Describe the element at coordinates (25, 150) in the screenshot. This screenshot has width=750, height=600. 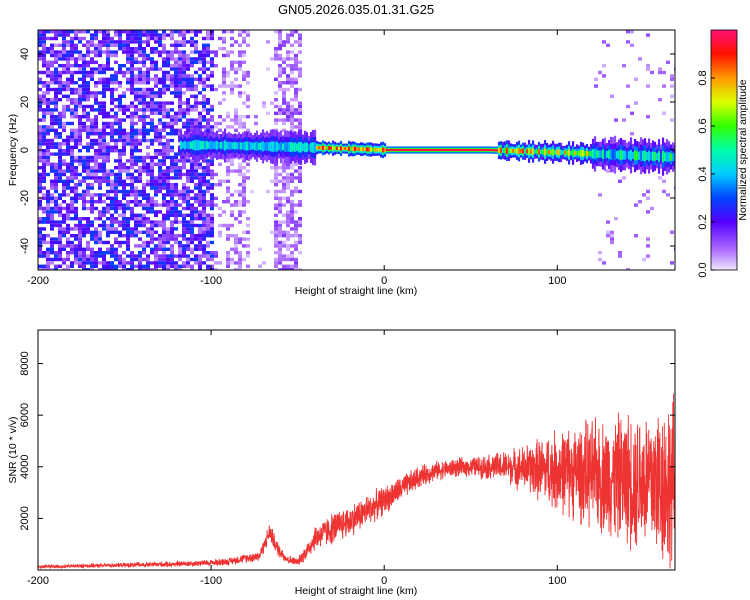
I see `top-y-tick-label: 0` at that location.